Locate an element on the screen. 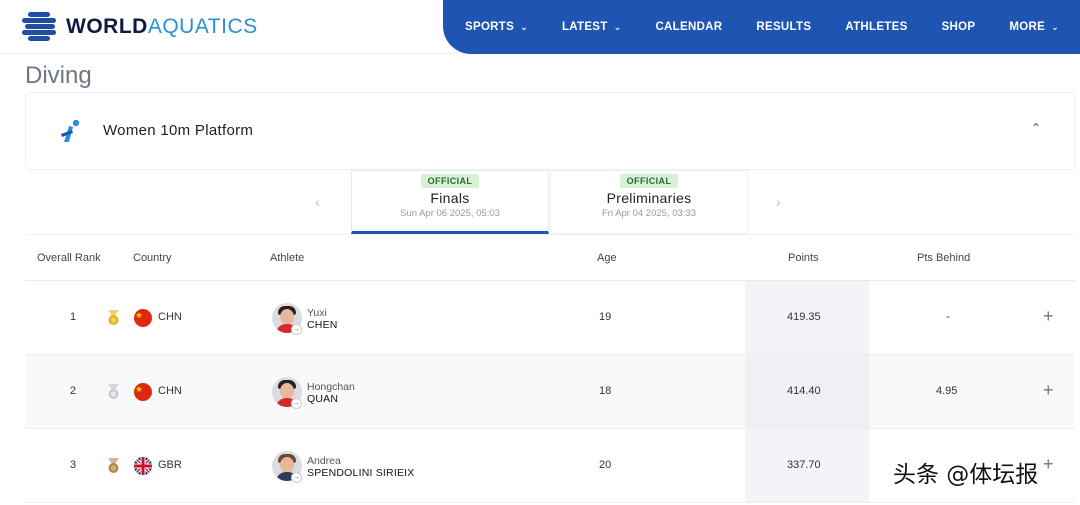  age-cell: 19 is located at coordinates (605, 317).